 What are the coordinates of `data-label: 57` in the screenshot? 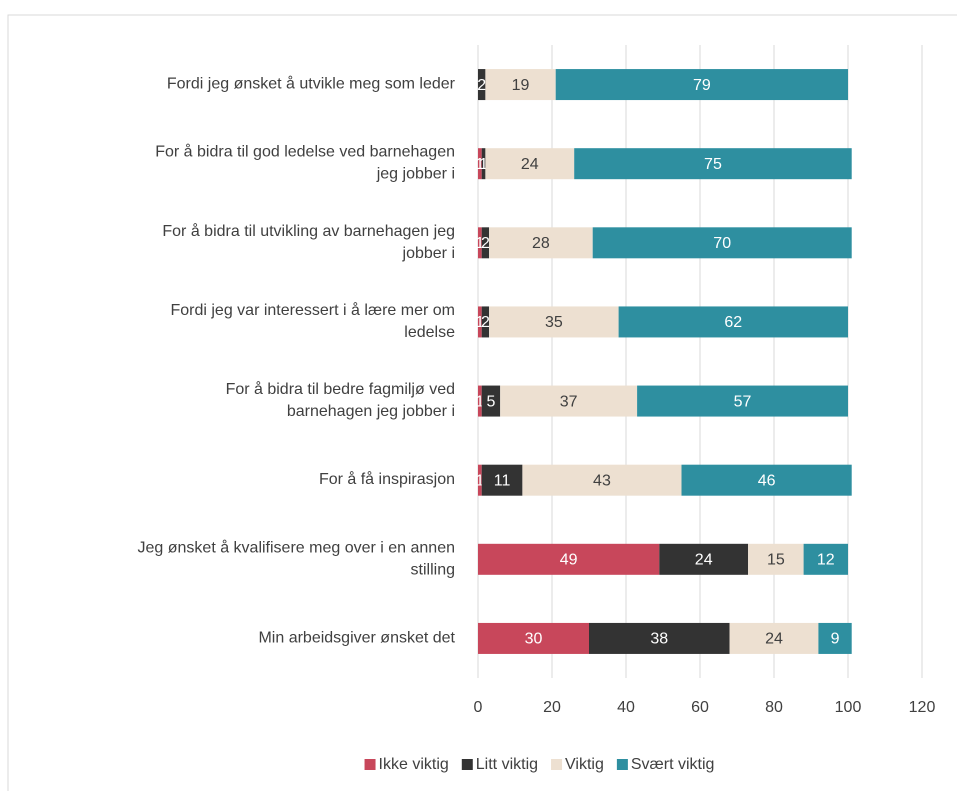 It's located at (743, 401).